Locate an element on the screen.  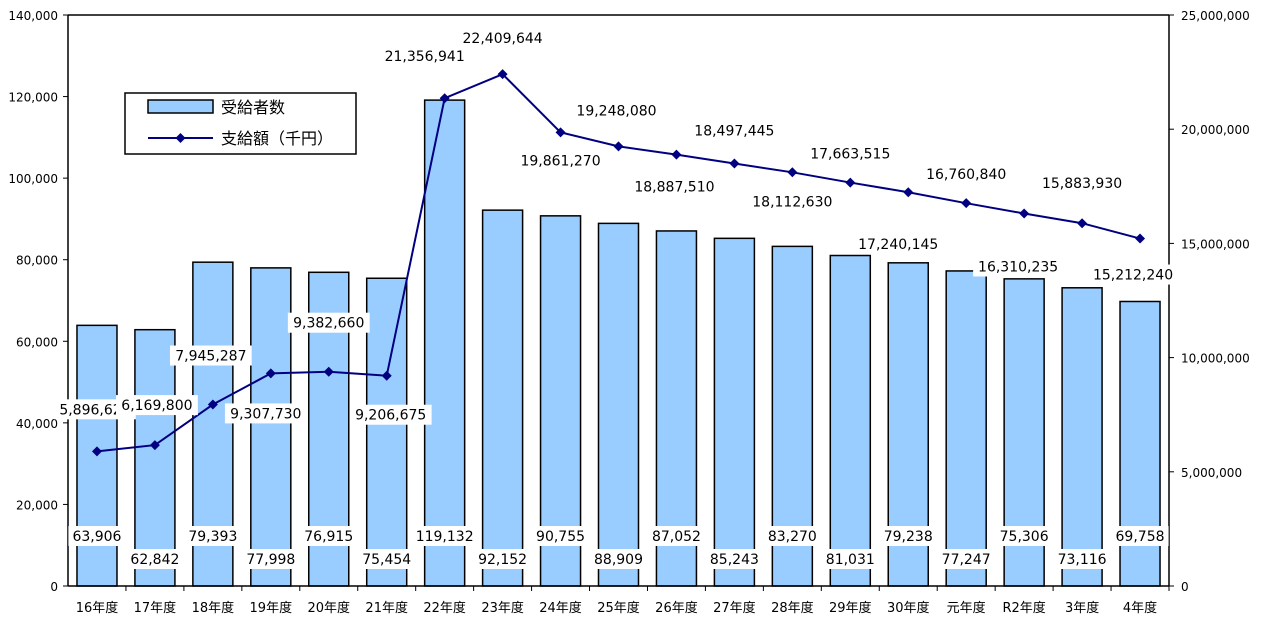
line-point-30年度 is located at coordinates (908, 192).